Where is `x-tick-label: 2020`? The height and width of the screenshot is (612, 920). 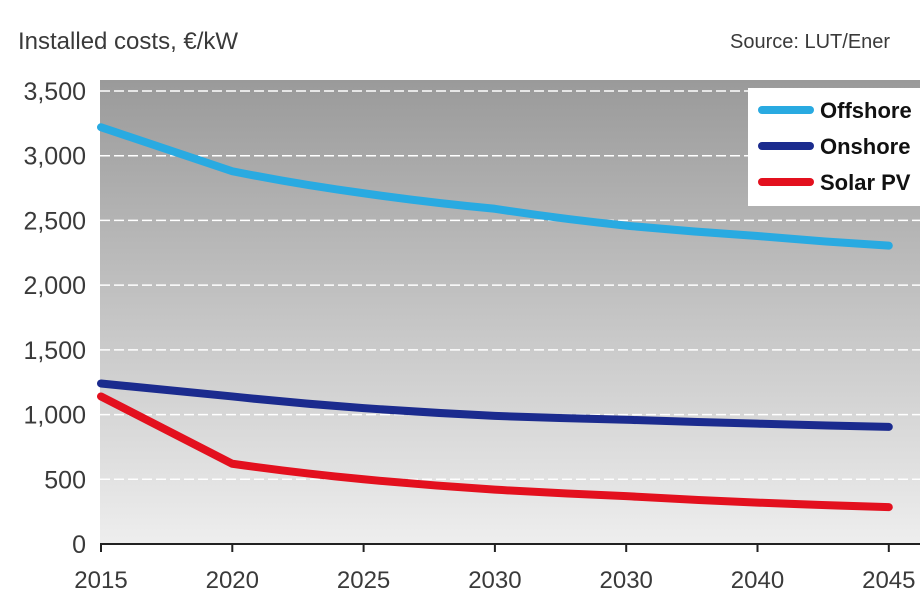 x-tick-label: 2020 is located at coordinates (232, 580).